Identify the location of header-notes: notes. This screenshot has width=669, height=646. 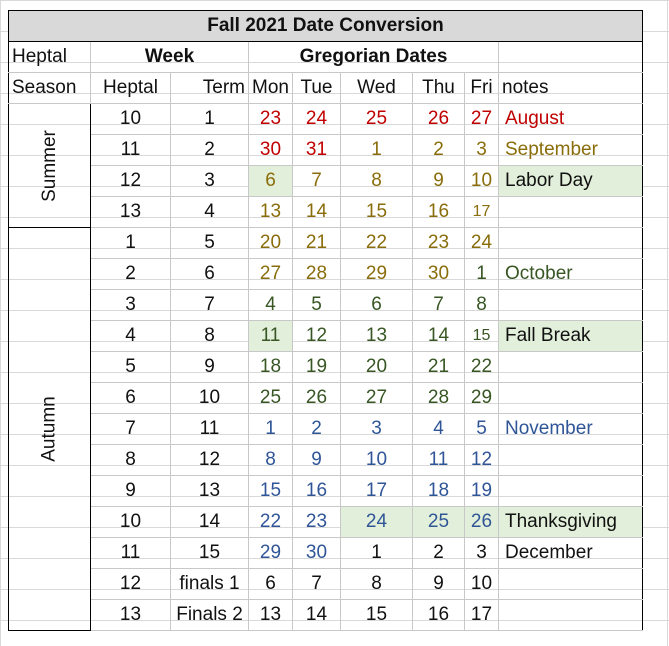
(570, 88).